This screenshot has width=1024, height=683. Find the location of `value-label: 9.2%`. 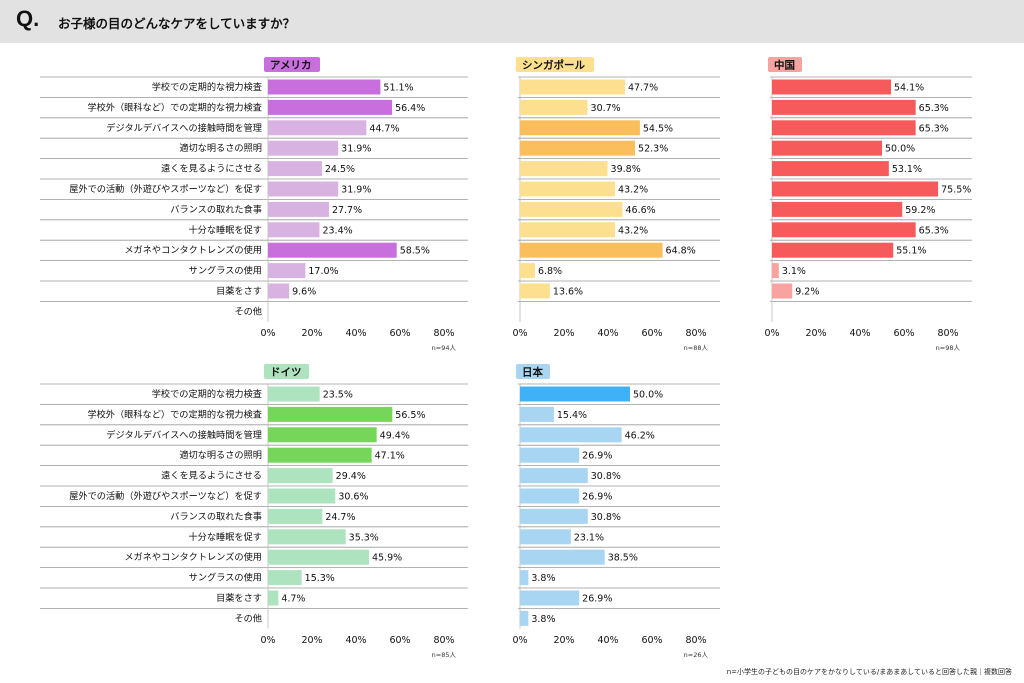

value-label: 9.2% is located at coordinates (807, 292).